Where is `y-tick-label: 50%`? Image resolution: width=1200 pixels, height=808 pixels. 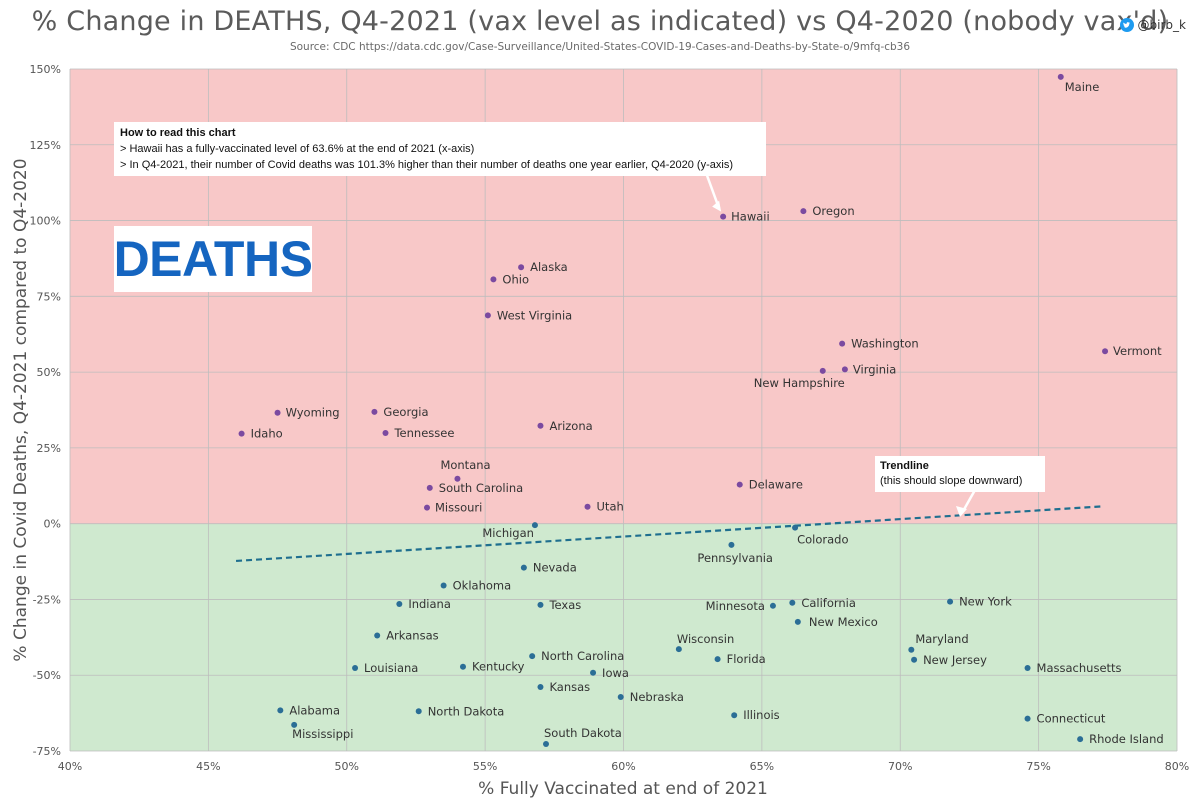 y-tick-label: 50% is located at coordinates (49, 372).